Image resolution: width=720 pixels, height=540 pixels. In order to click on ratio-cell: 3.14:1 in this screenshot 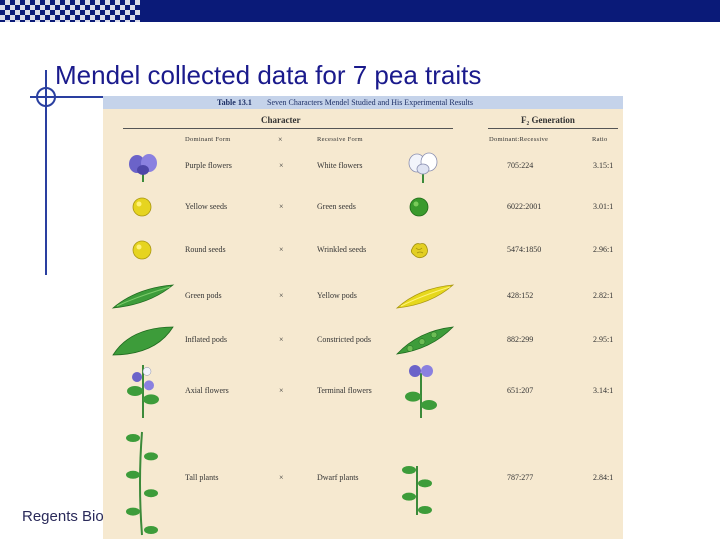, I will do `click(603, 390)`.